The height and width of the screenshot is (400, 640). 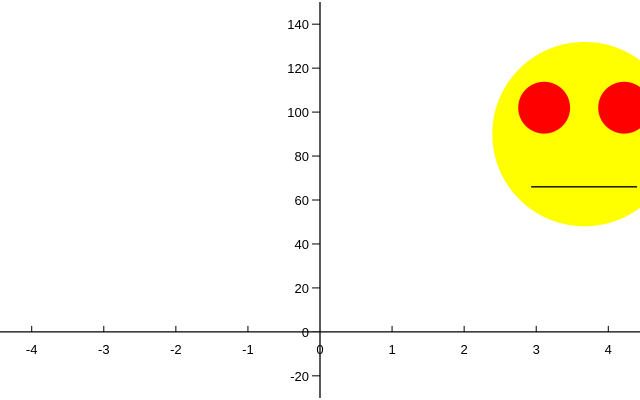 I want to click on y-tick-label: 100, so click(x=298, y=112).